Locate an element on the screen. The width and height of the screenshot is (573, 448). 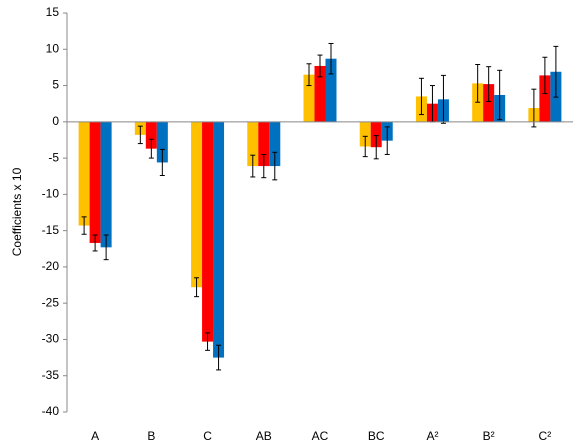
y-tick-label: -15 is located at coordinates (51, 230).